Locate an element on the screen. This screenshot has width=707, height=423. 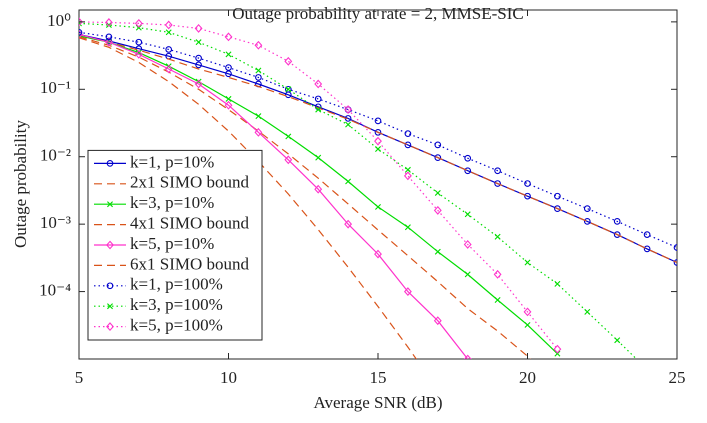
legend-label: k=5, p=100% is located at coordinates (176, 325).